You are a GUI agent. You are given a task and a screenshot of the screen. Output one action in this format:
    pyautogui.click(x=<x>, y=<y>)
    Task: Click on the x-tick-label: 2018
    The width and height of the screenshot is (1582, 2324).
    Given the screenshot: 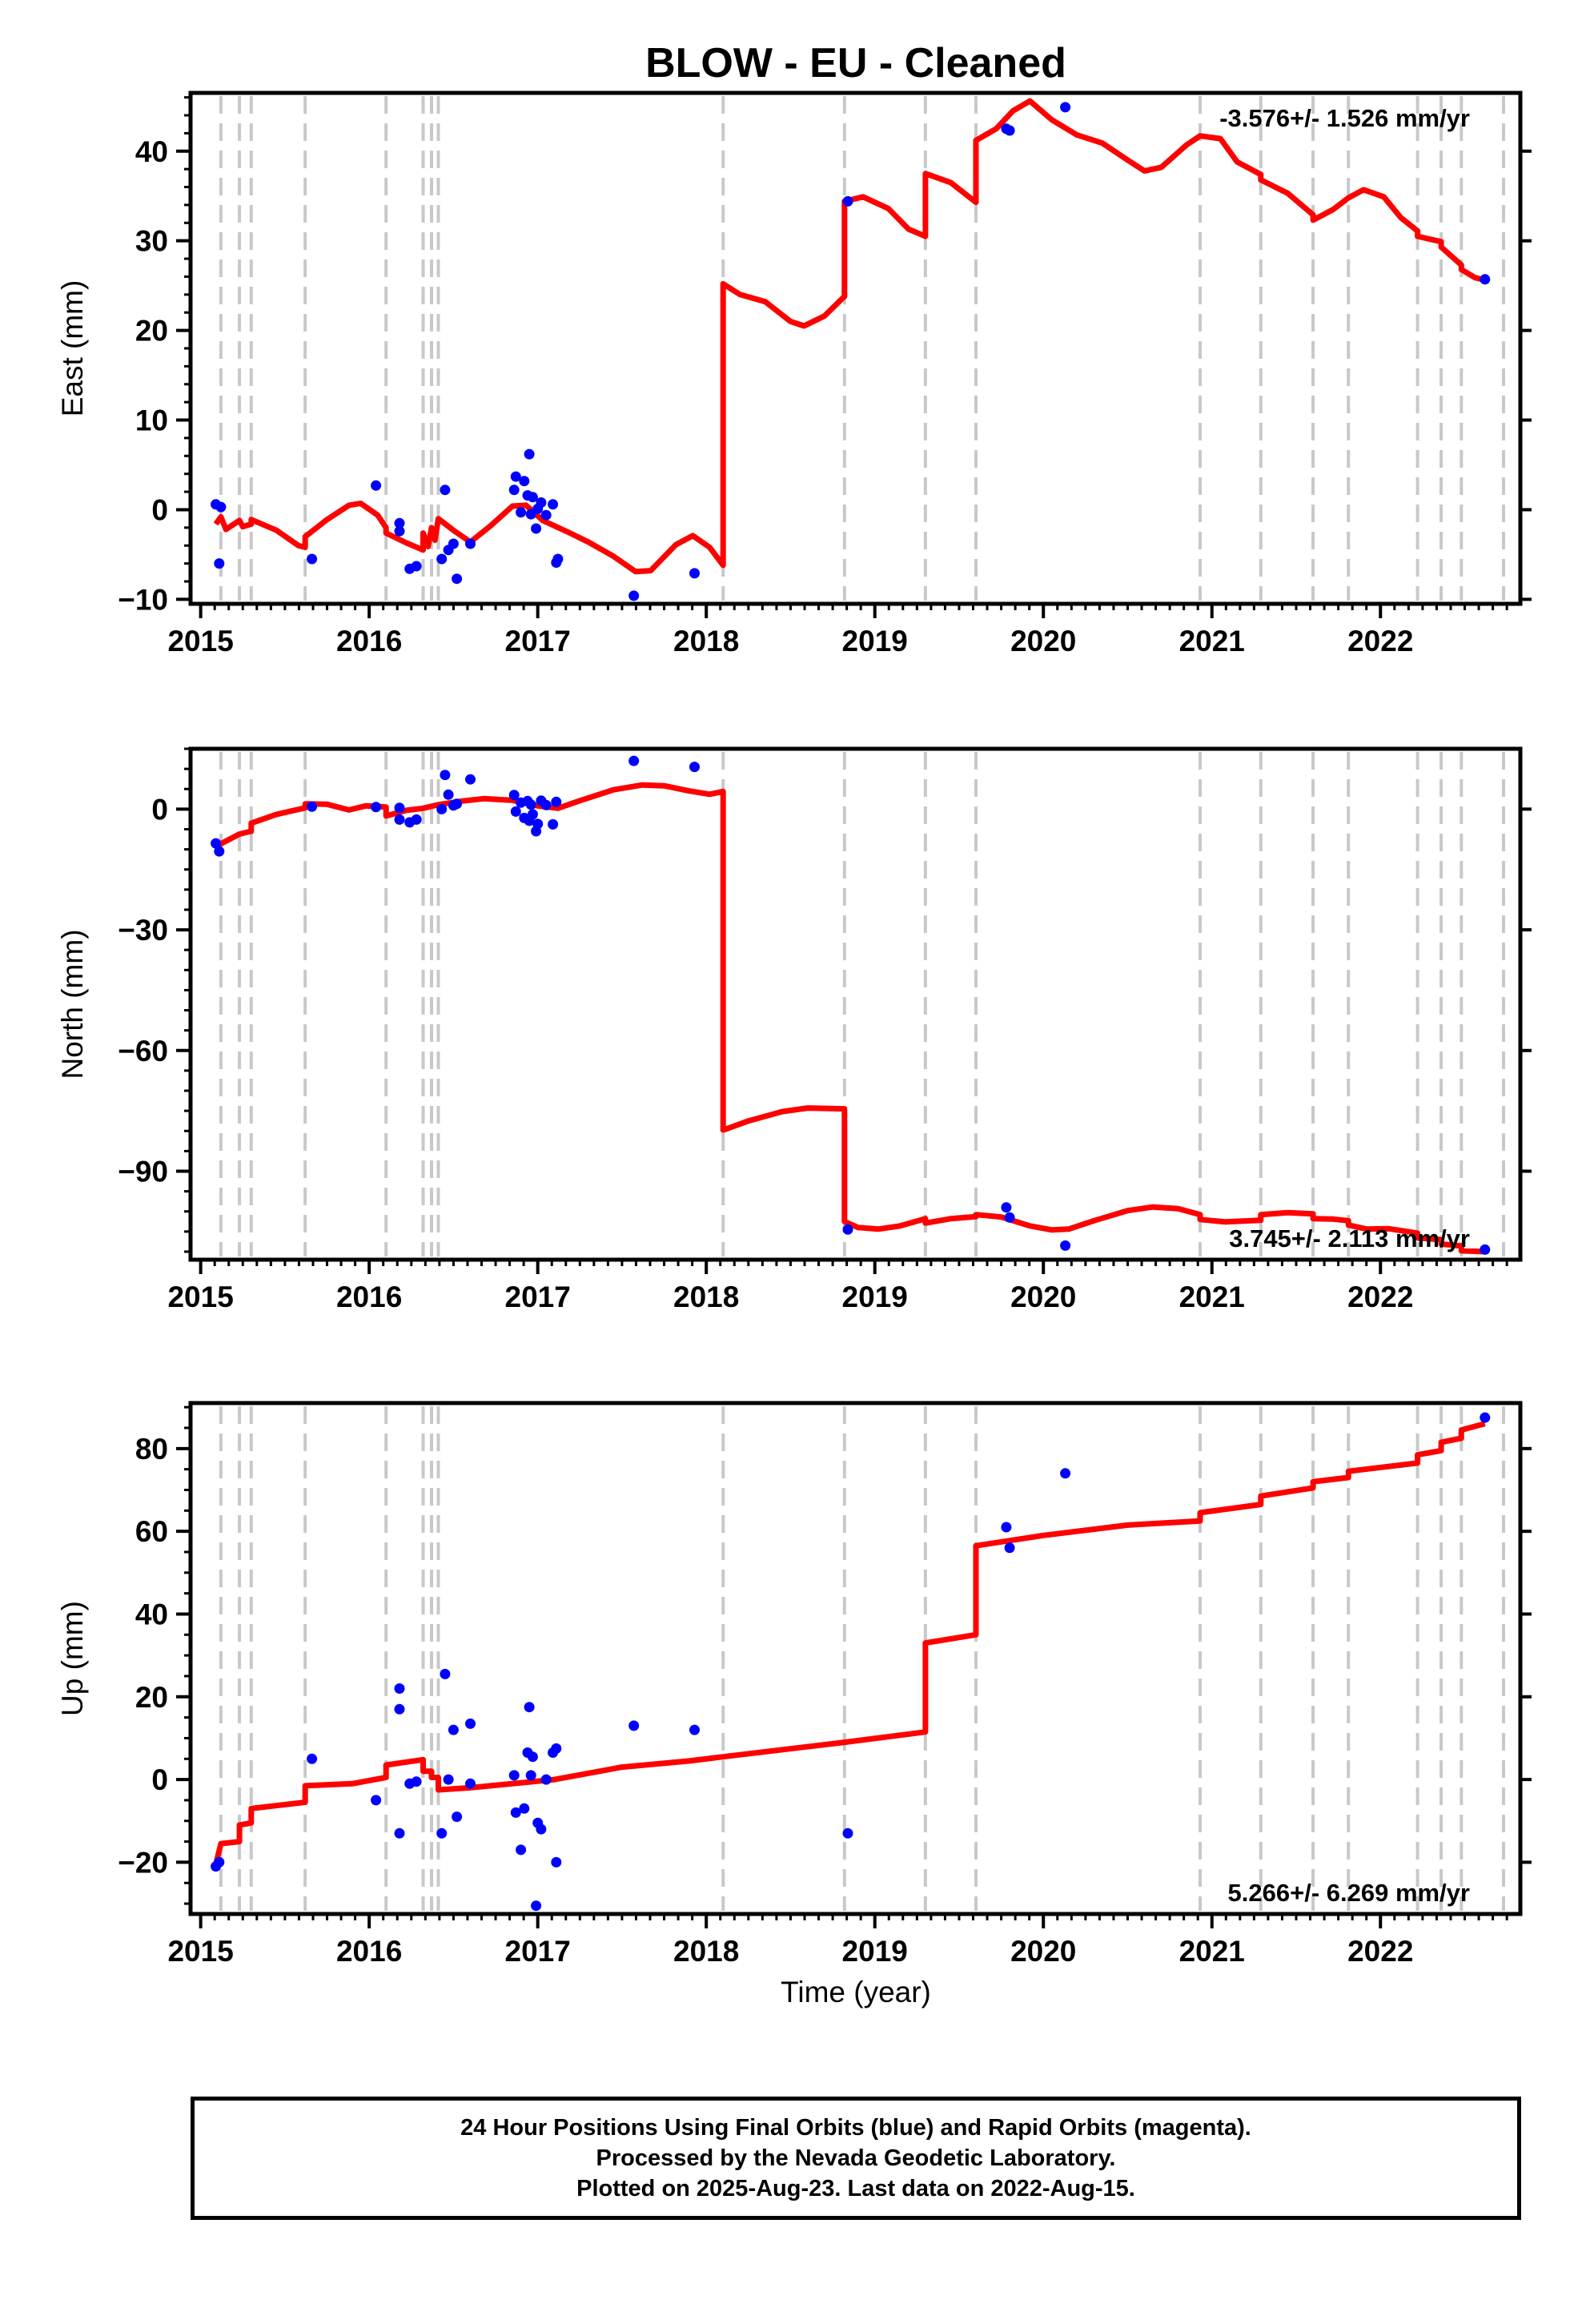 What is the action you would take?
    pyautogui.click(x=706, y=641)
    